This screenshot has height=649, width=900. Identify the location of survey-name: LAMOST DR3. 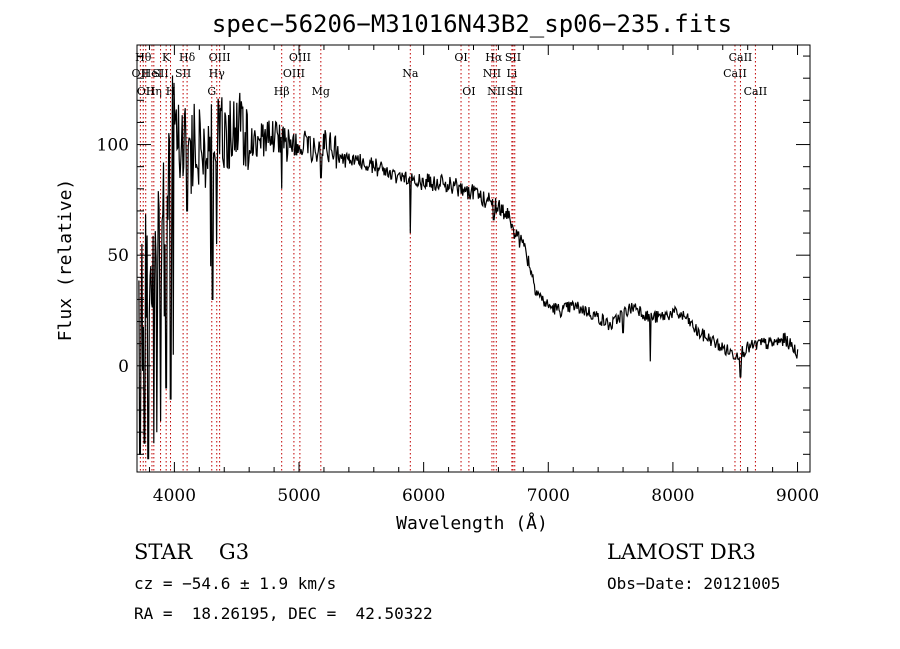
(681, 552).